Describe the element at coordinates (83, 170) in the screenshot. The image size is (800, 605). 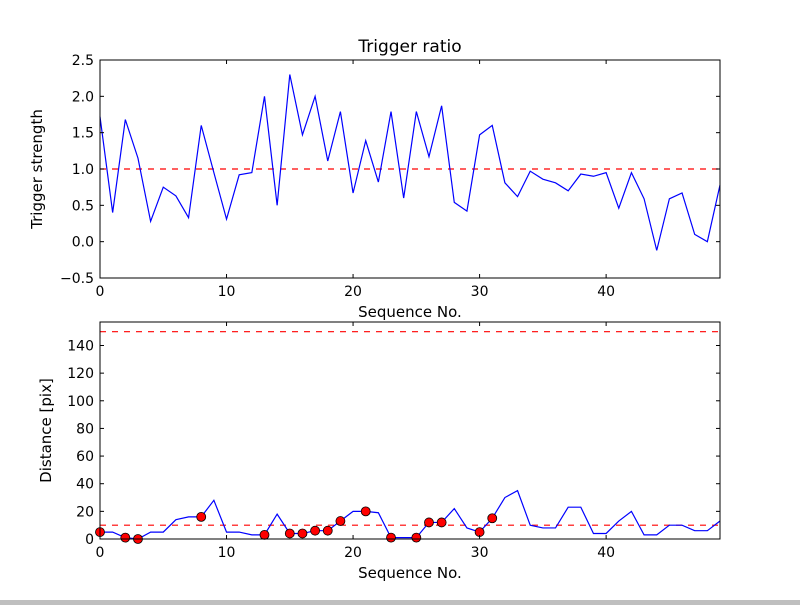
I see `y-tick-label: 1.0` at that location.